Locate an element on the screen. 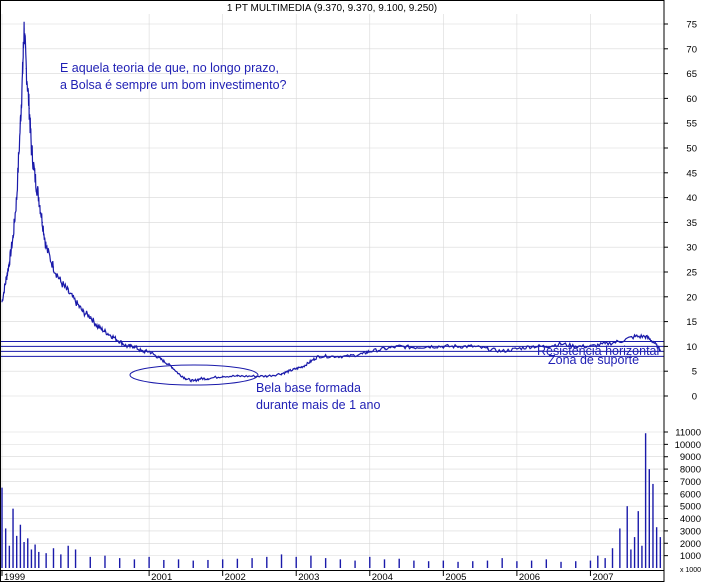 This screenshot has width=707, height=582. price-tick-label: 10 is located at coordinates (691, 347).